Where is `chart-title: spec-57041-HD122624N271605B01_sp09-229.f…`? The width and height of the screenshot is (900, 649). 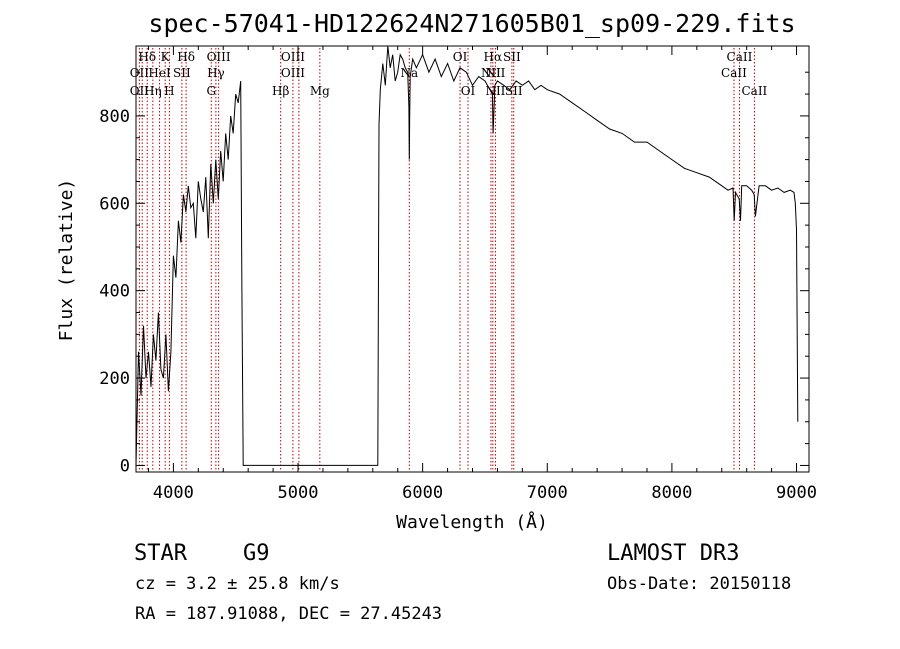 chart-title: spec-57041-HD122624N271605B01_sp09-229.f… is located at coordinates (471, 23).